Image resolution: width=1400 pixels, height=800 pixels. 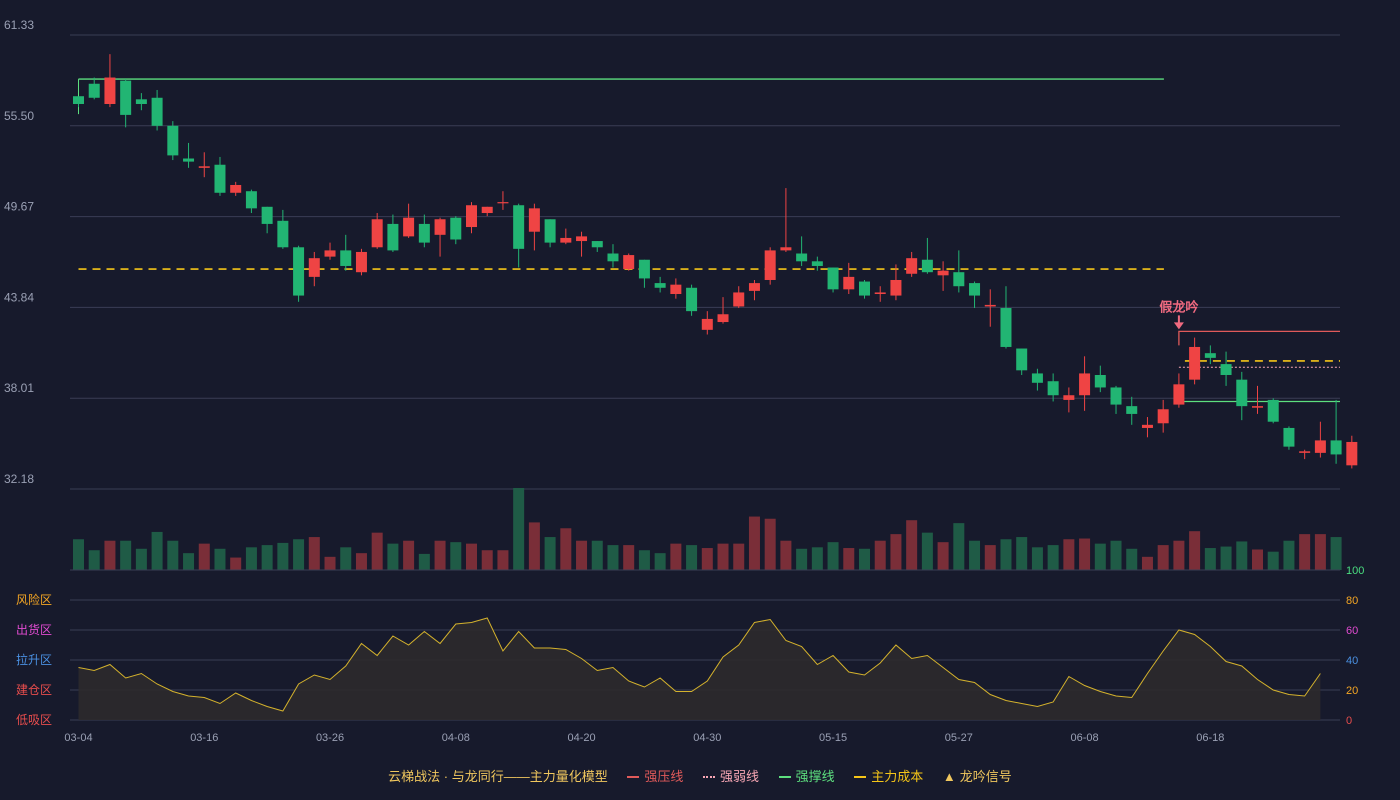 I want to click on triangle-icon: ▲, so click(x=949, y=776).